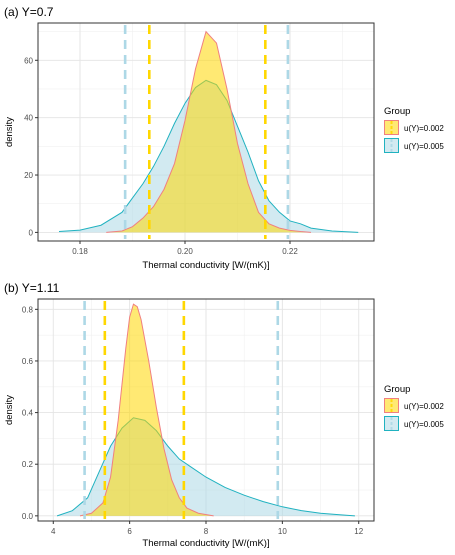 Image resolution: width=455 pixels, height=555 pixels. What do you see at coordinates (28, 361) in the screenshot?
I see `y-tick-label: 0.6` at bounding box center [28, 361].